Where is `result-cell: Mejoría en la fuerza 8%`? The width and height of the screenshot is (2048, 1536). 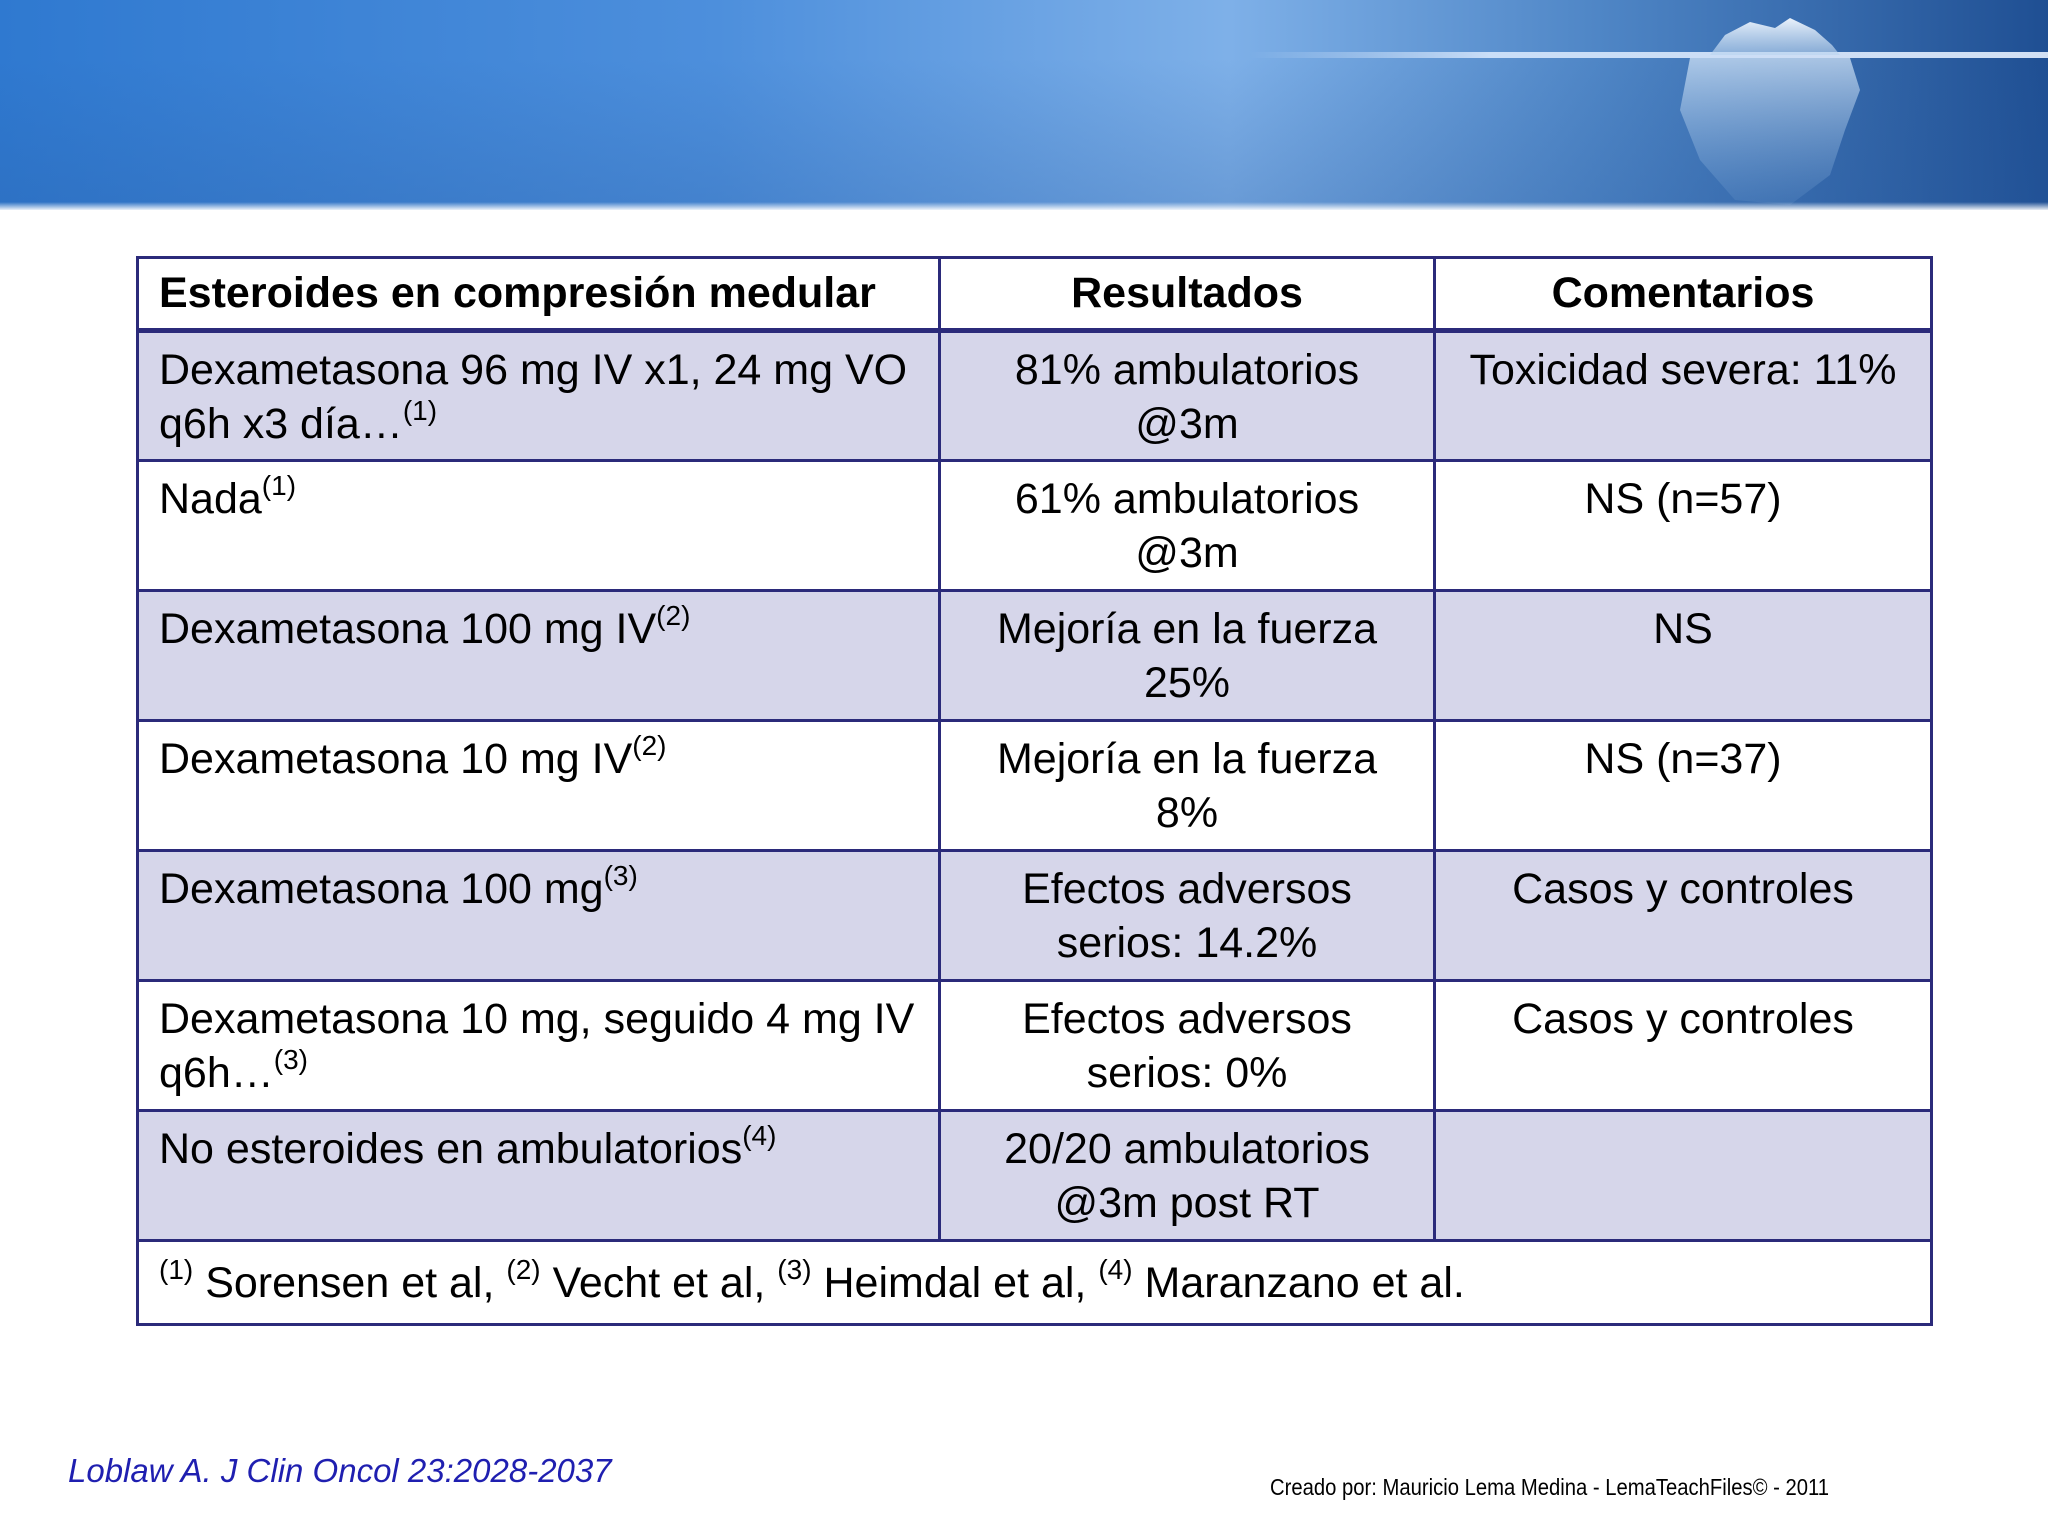 result-cell: Mejoría en la fuerza 8% is located at coordinates (1187, 785).